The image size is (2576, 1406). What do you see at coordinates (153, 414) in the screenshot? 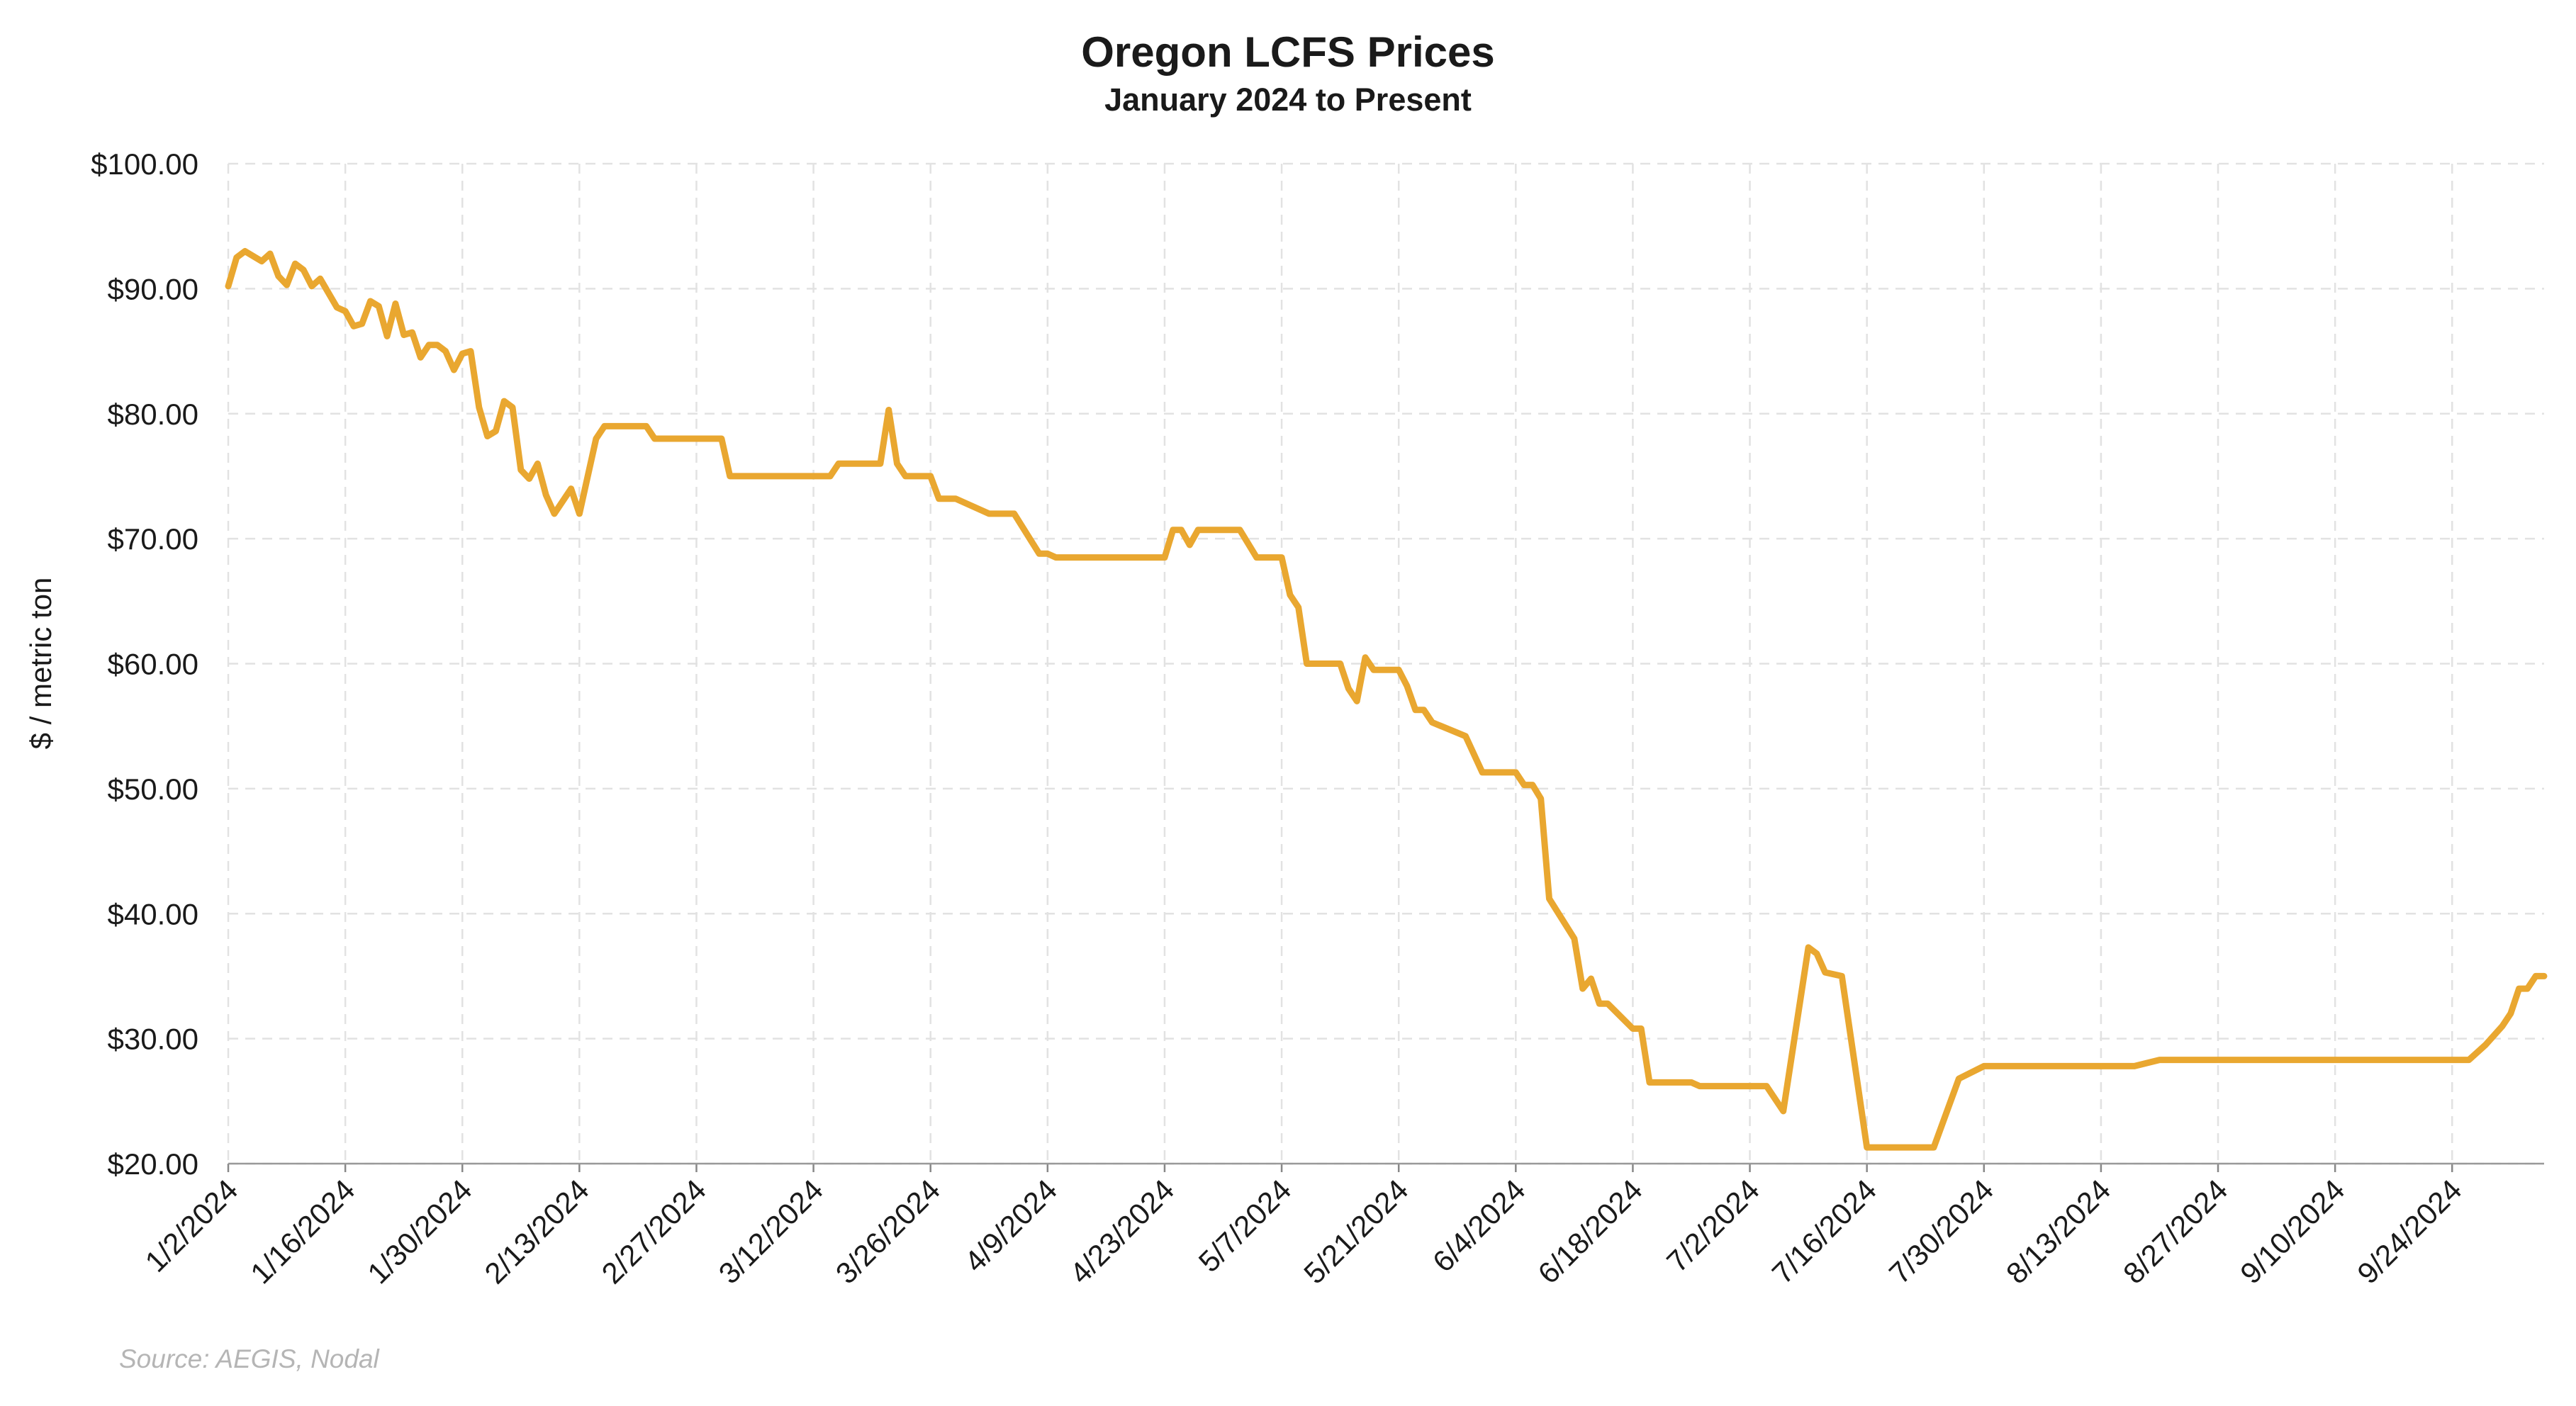
I see `y-tick-label: $80.00` at bounding box center [153, 414].